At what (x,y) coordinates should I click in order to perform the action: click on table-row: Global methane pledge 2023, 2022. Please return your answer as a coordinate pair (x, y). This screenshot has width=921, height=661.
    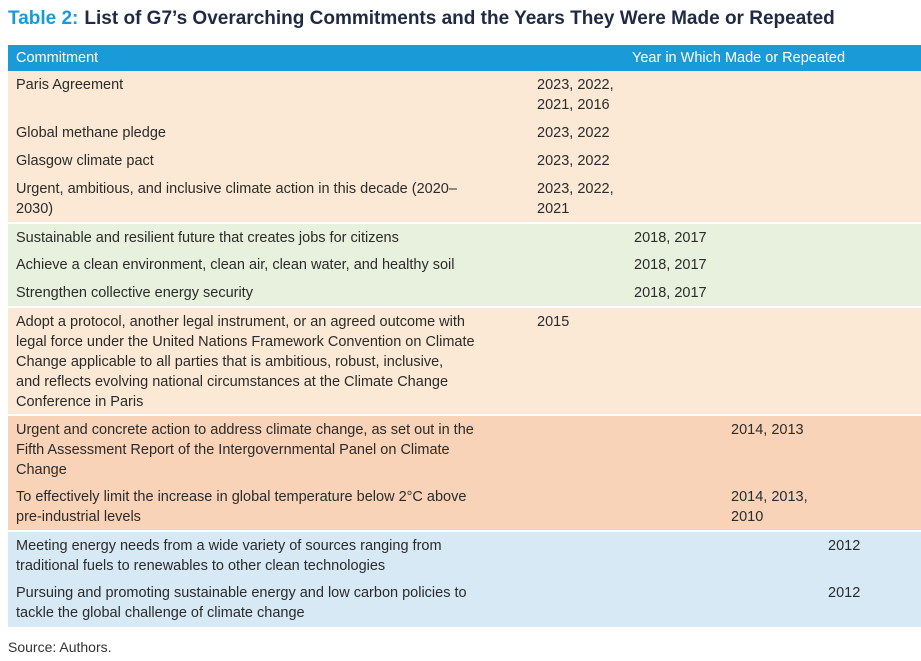
    Looking at the image, I should click on (464, 133).